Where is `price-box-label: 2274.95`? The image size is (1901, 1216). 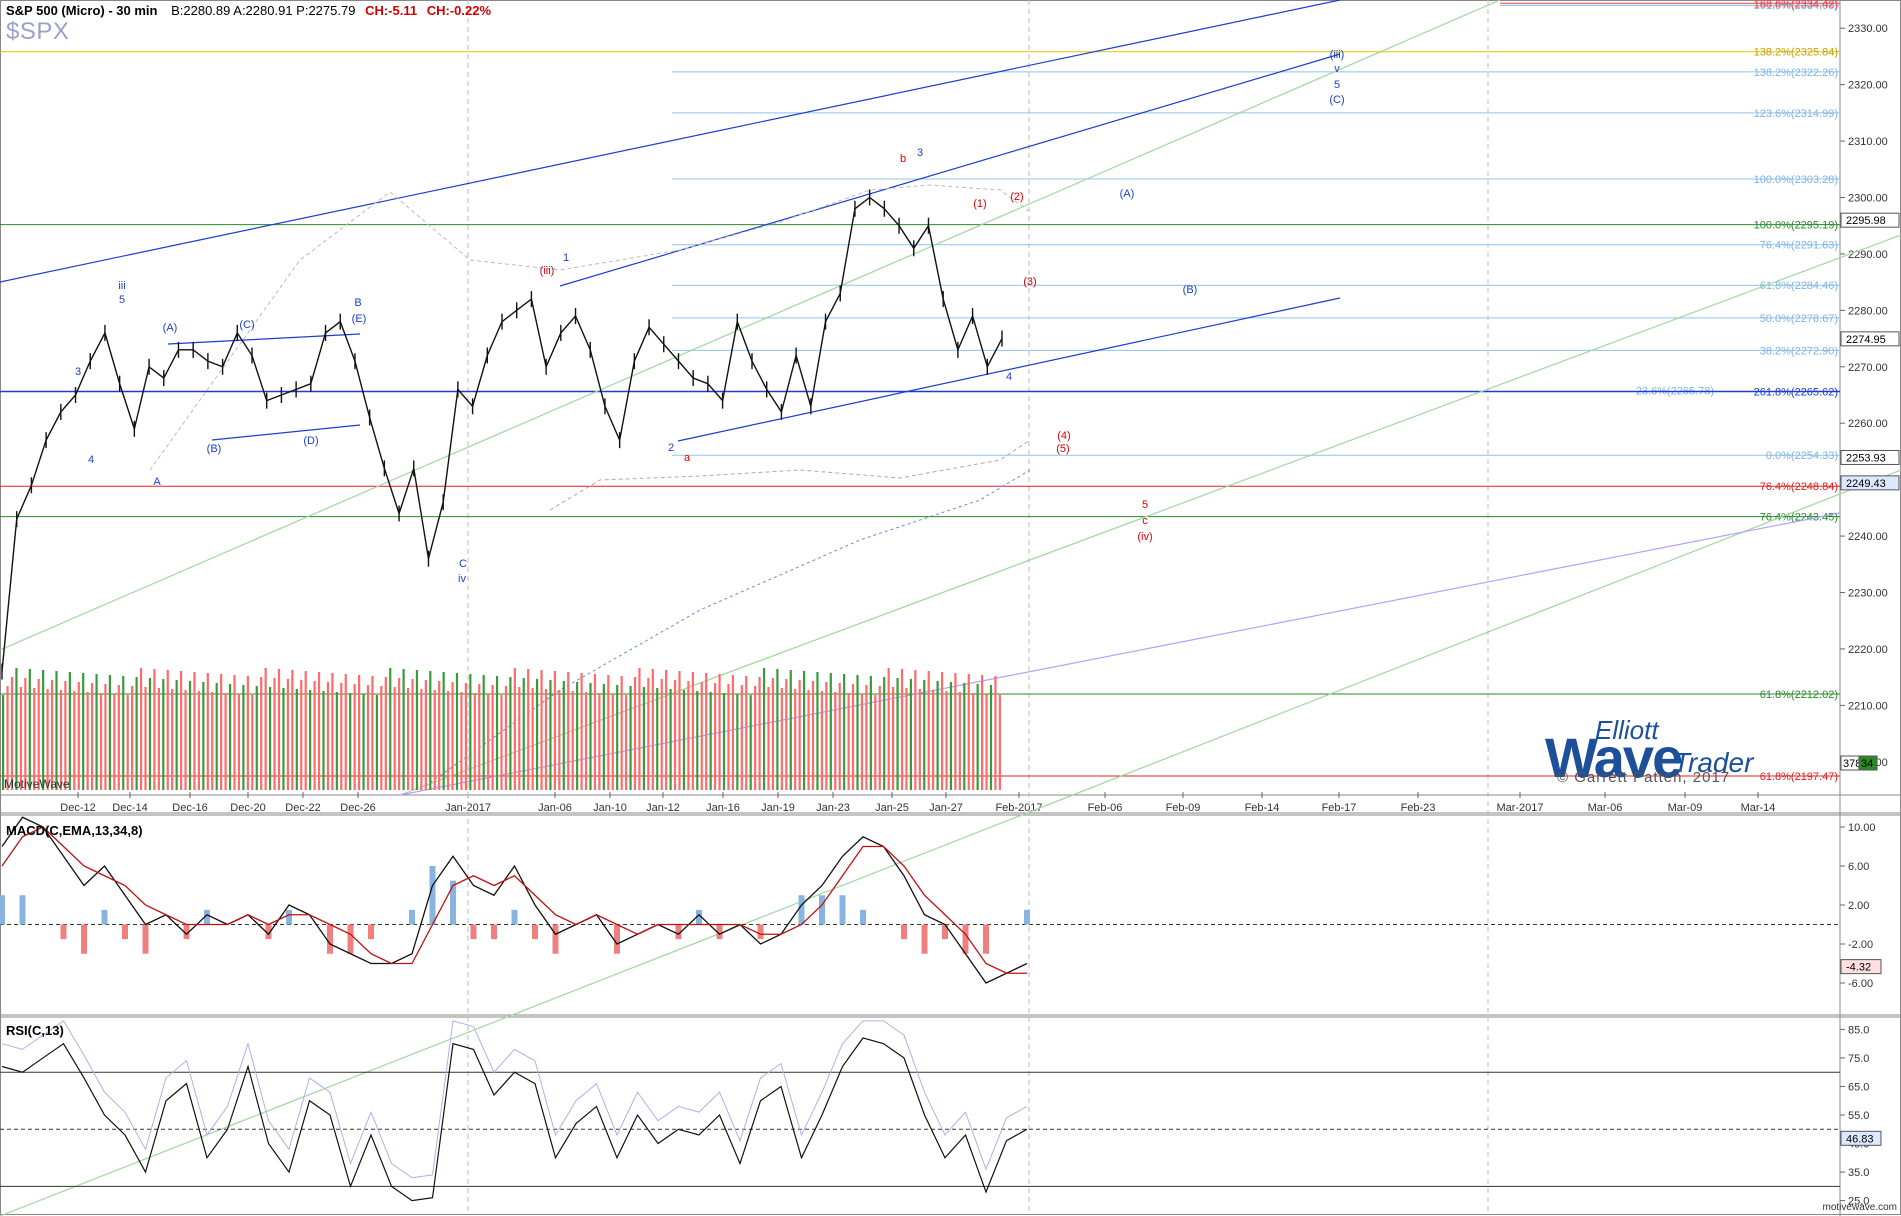
price-box-label: 2274.95 is located at coordinates (1866, 340).